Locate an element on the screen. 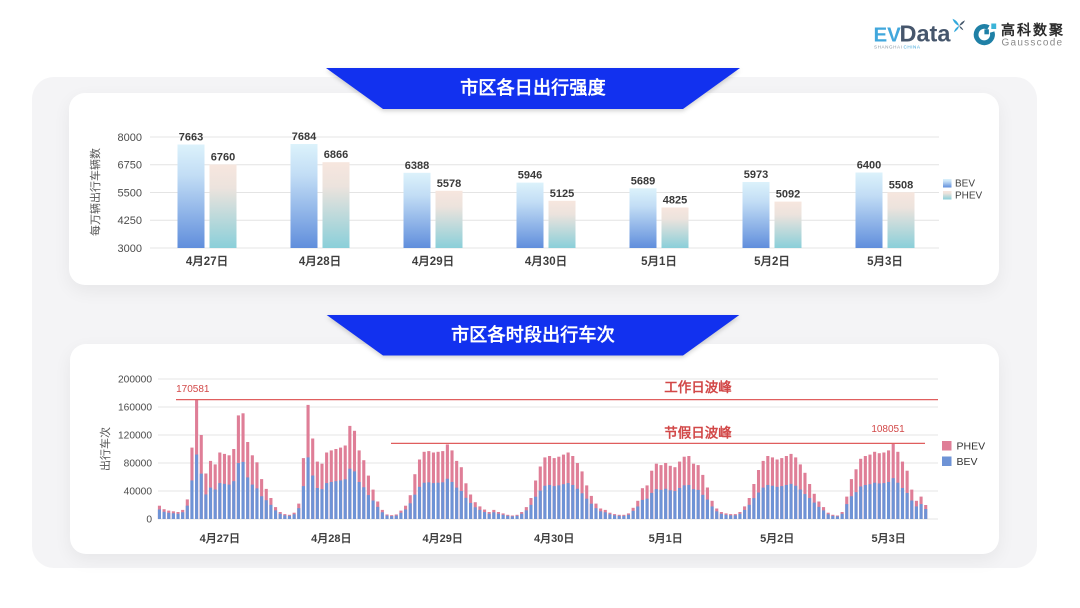 The height and width of the screenshot is (608, 1080). svg-text: Gausscode is located at coordinates (1033, 43).